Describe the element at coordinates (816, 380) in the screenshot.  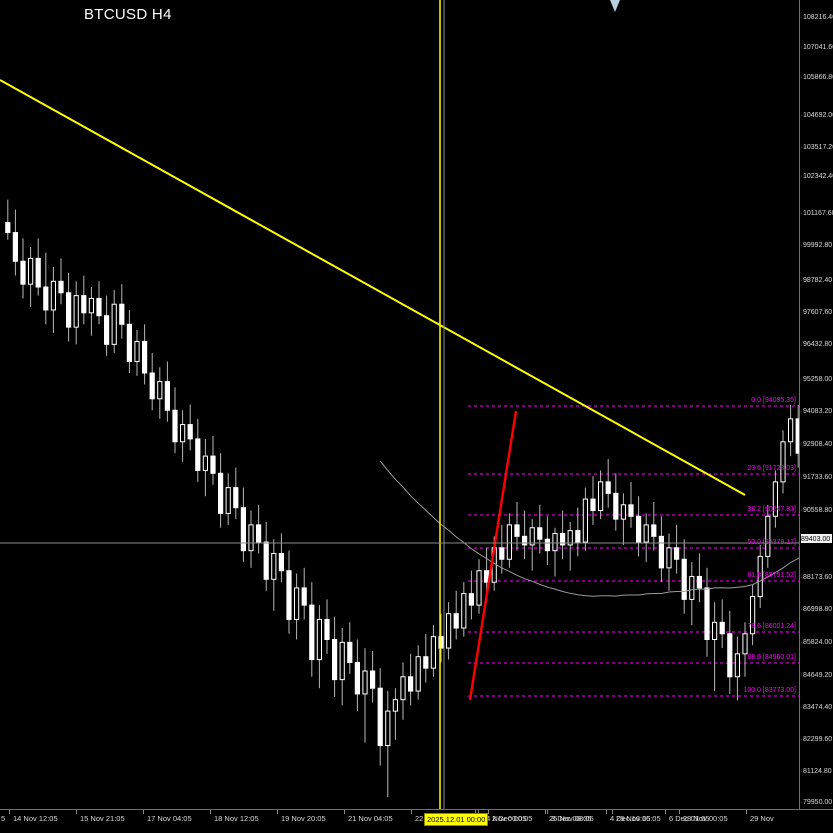
I see `price-tick-label: ·95258.00` at that location.